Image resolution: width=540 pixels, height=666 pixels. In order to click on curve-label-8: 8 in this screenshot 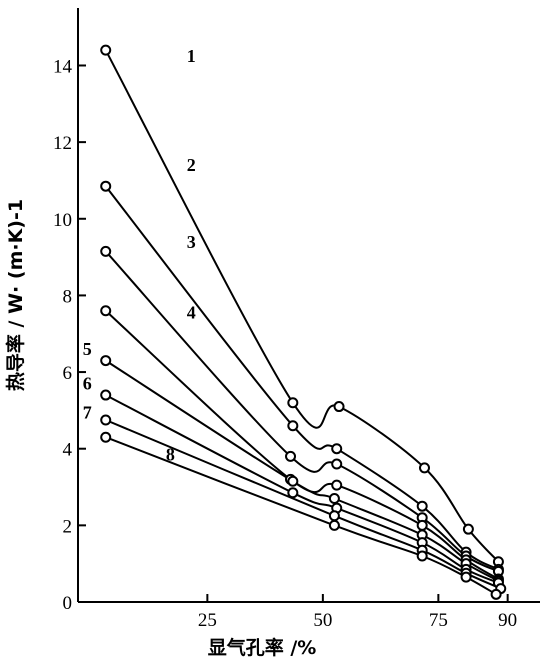, I will do `click(170, 454)`.